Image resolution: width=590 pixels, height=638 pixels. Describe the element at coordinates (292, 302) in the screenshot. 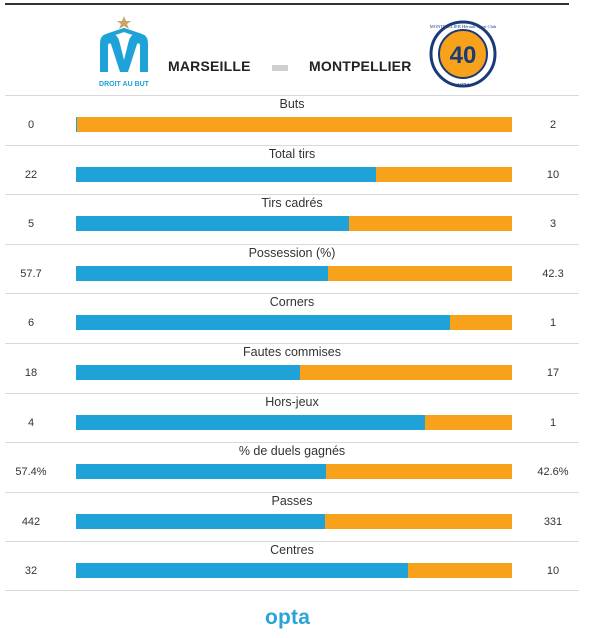

I see `stat-label: Corners` at that location.